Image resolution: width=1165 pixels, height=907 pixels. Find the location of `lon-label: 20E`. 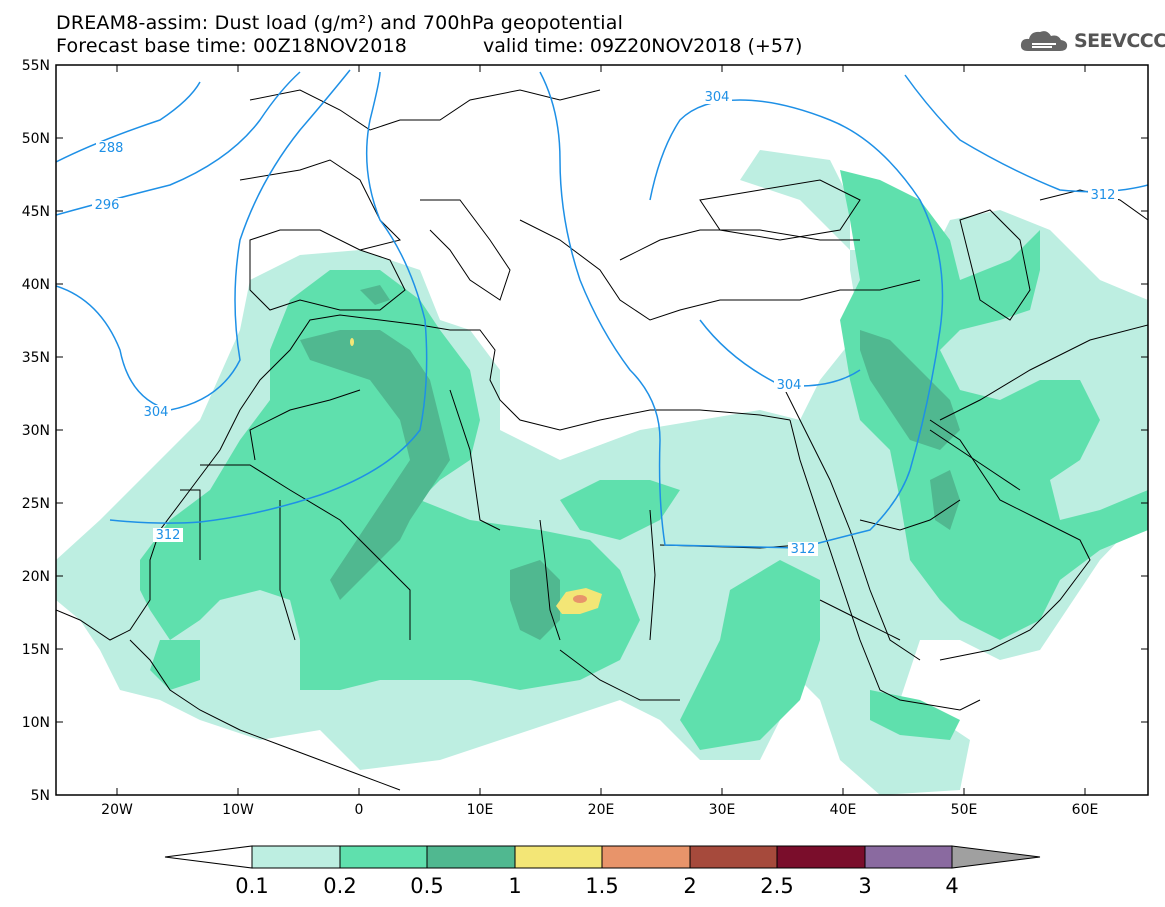

lon-label: 20E is located at coordinates (601, 810).